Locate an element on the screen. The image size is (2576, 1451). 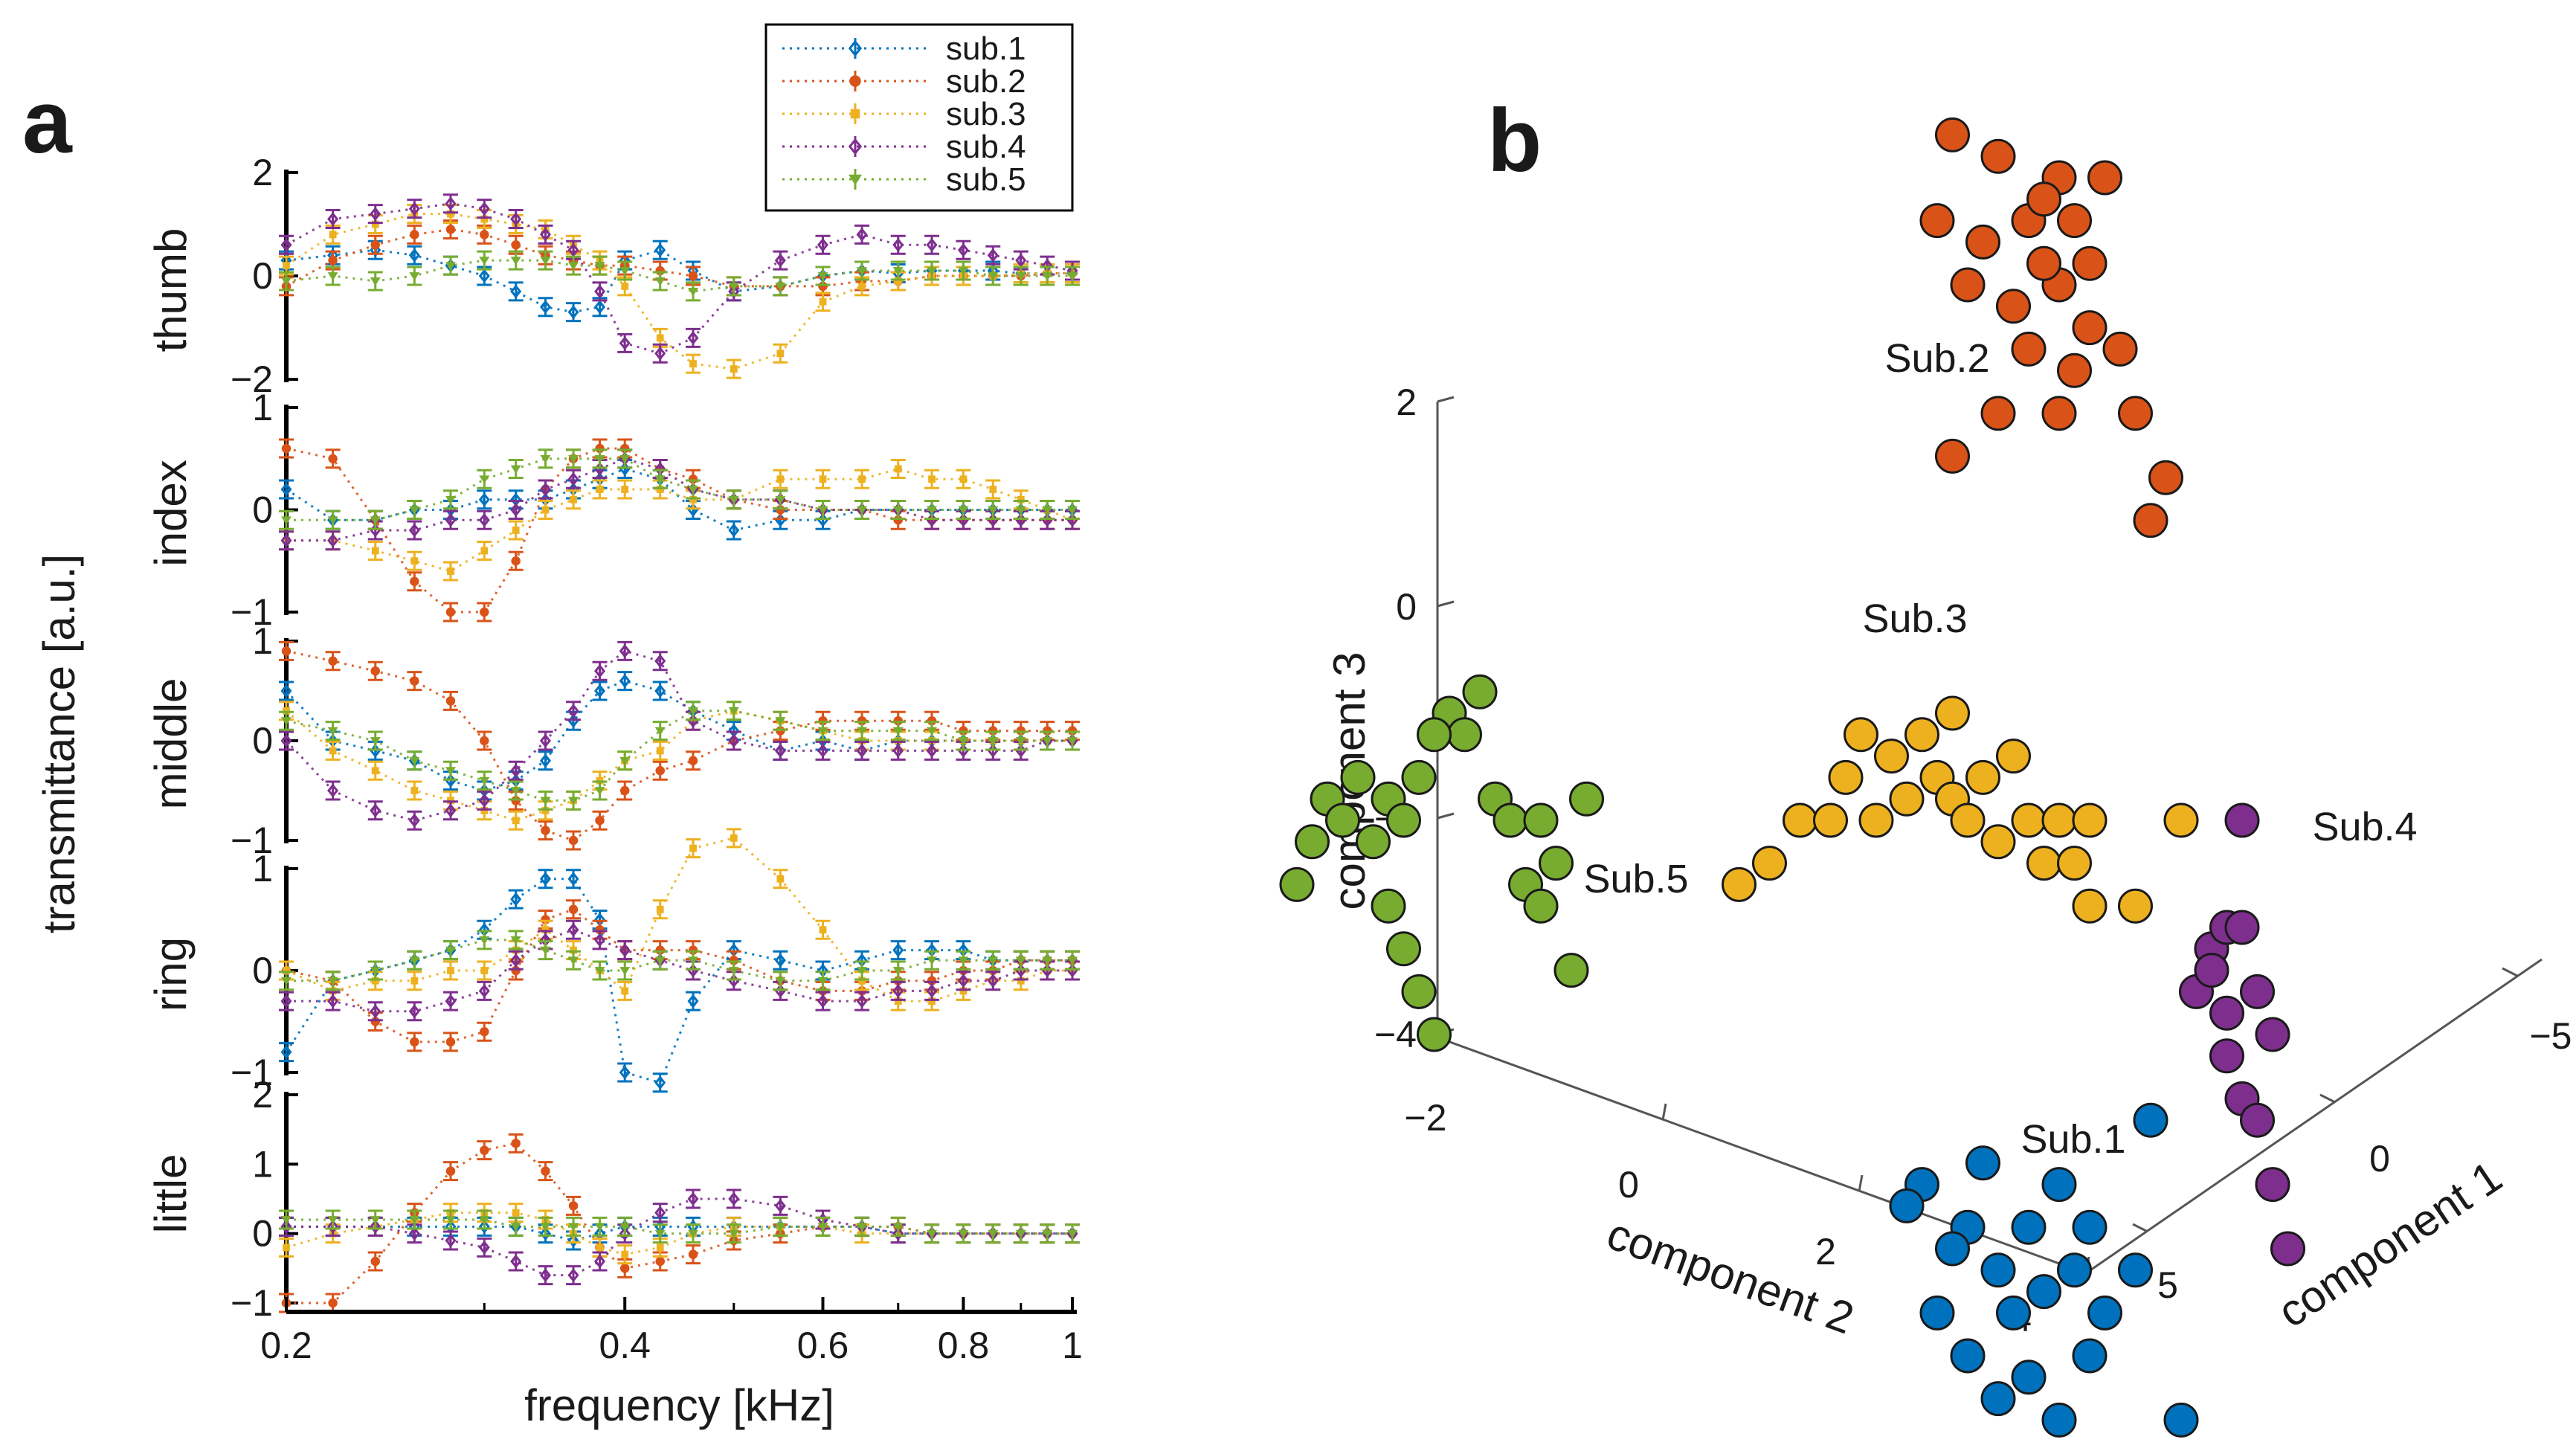
y-tick-label: 2 is located at coordinates (262, 172).